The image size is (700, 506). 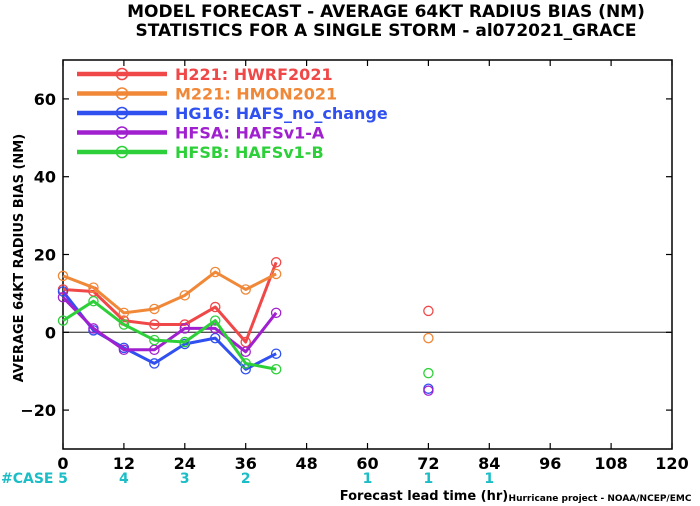 What do you see at coordinates (254, 74) in the screenshot?
I see `legend-label: H221: HWRF2021` at bounding box center [254, 74].